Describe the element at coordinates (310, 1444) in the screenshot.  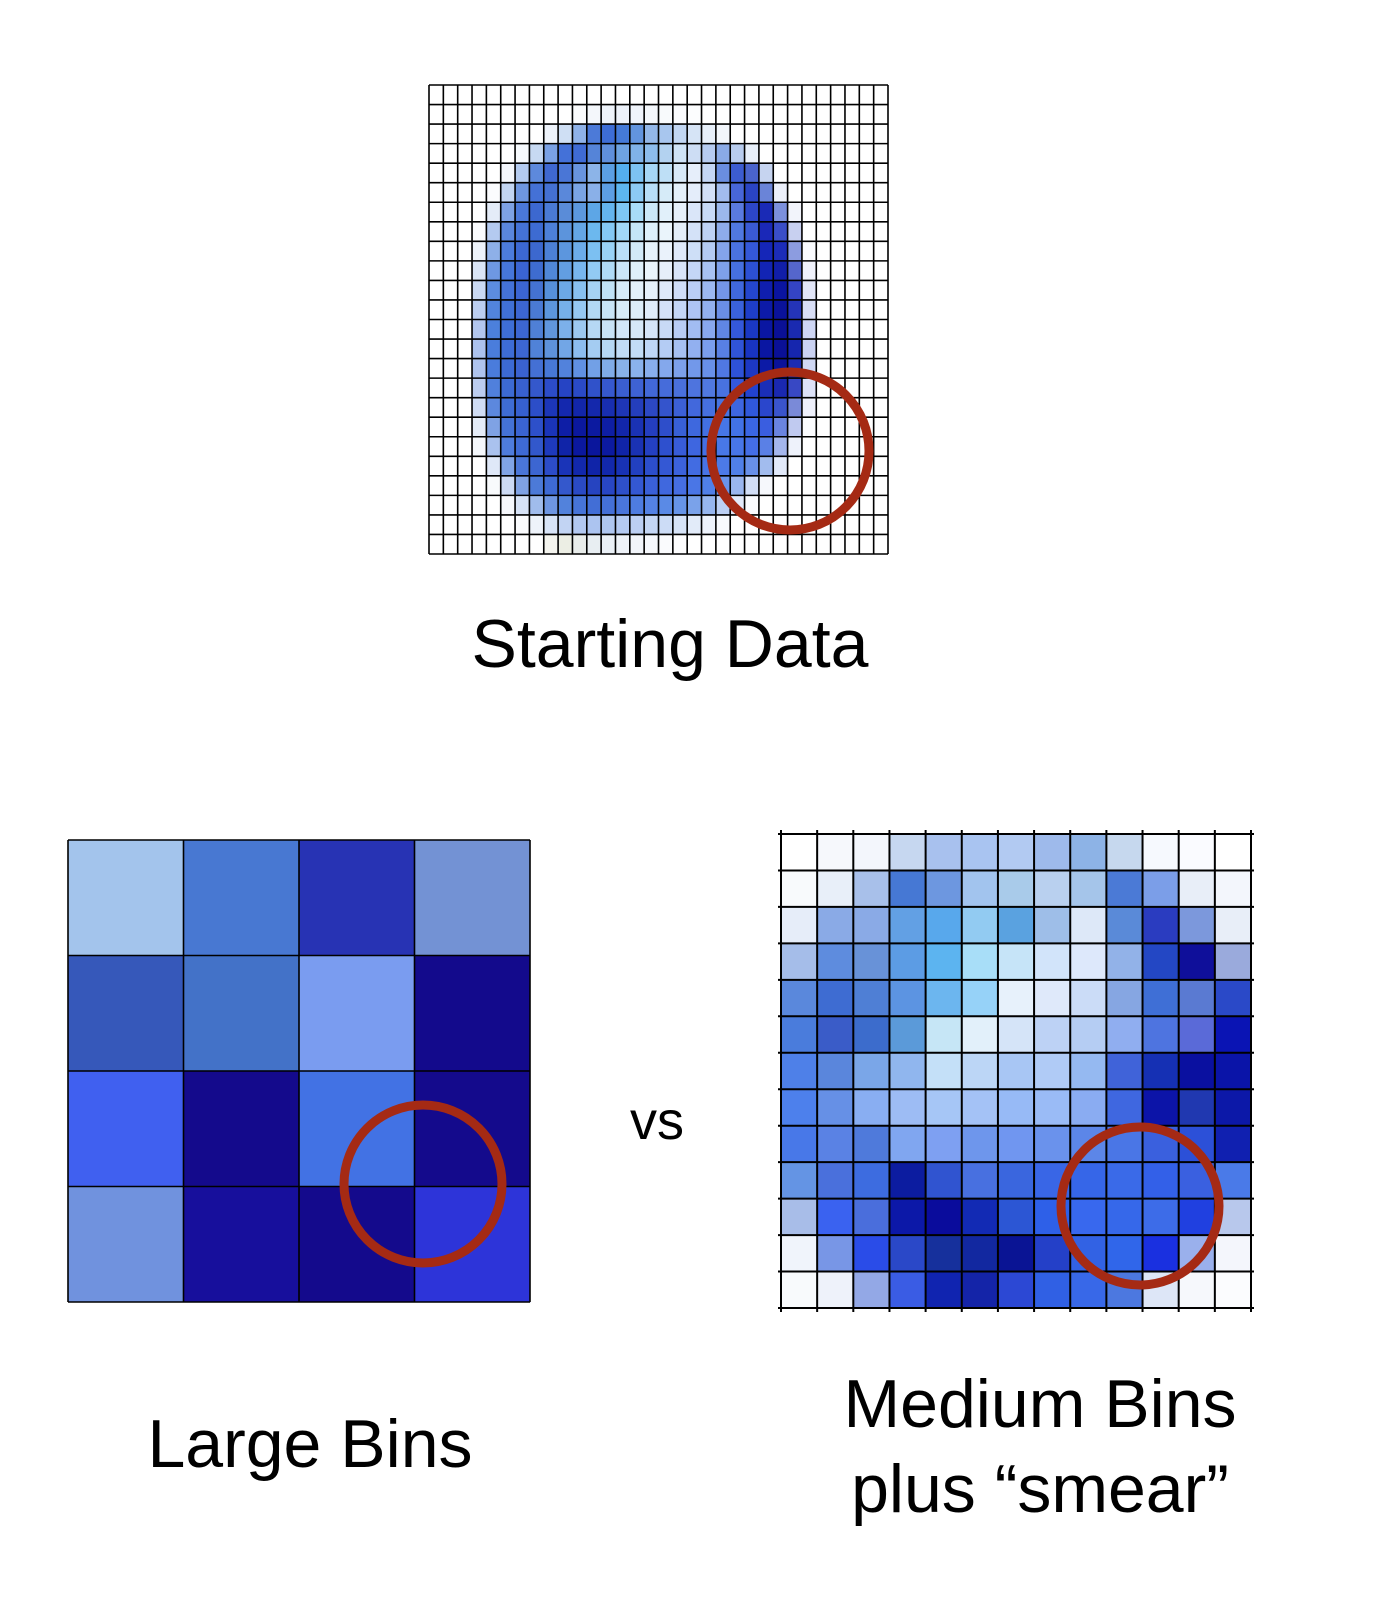
I see `large-bins-caption: Large Bins` at that location.